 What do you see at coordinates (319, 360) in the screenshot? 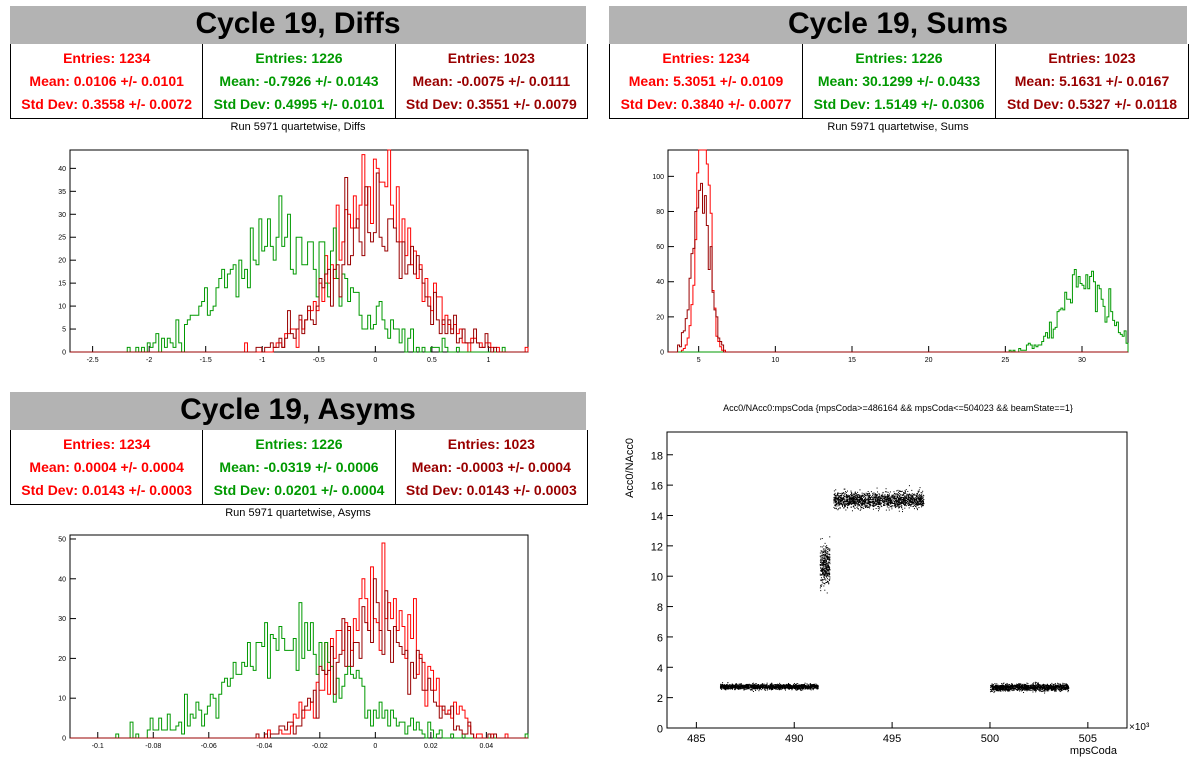
I see `x-tick-label: -0.5` at bounding box center [319, 360].